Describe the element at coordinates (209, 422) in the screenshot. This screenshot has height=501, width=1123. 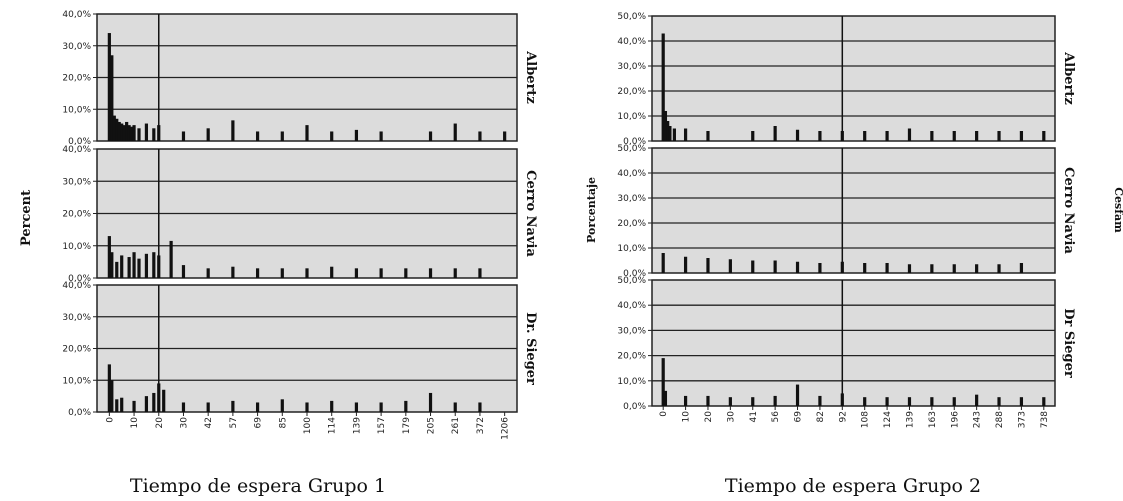
I see `x-tick-label: 42` at that location.